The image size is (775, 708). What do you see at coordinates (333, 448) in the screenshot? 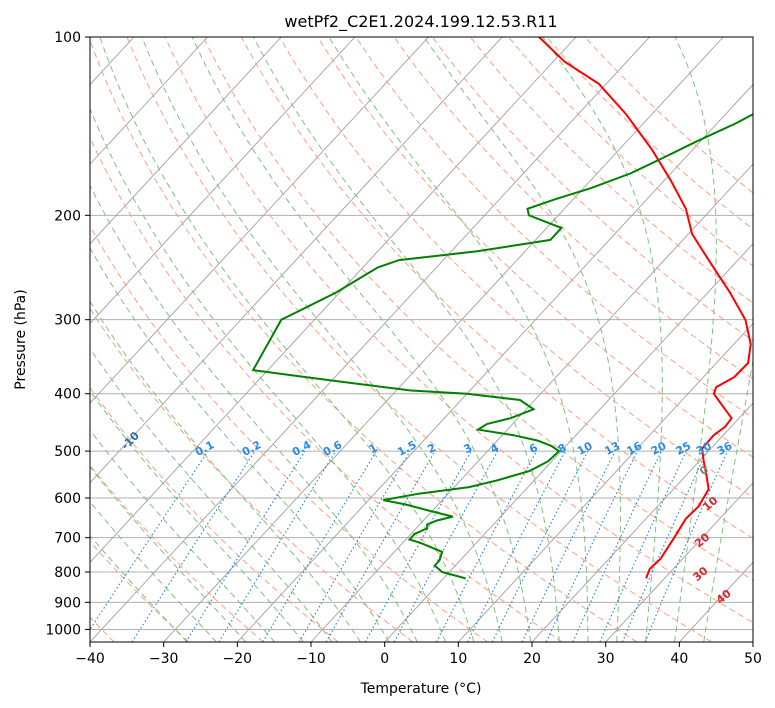
I see `mixing-ratio-label: 0.6` at bounding box center [333, 448].